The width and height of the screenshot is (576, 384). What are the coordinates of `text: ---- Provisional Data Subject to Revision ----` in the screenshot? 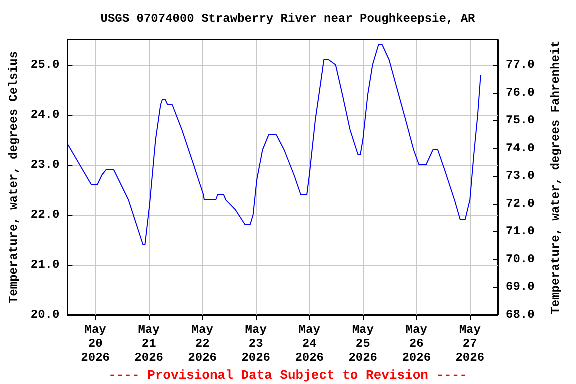 It's located at (288, 375).